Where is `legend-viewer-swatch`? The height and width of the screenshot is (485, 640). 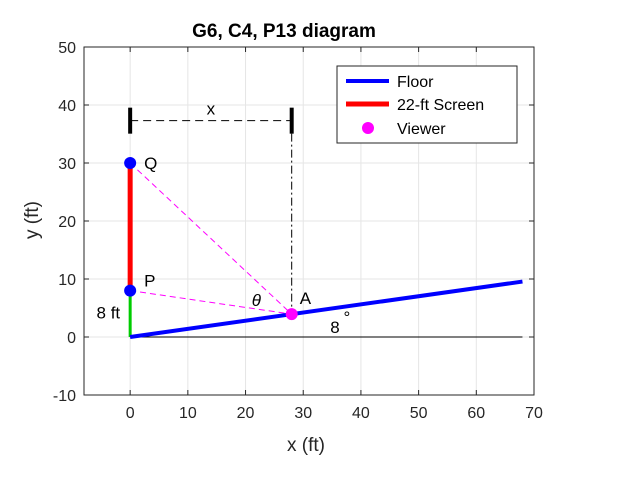
legend-viewer-swatch is located at coordinates (368, 128).